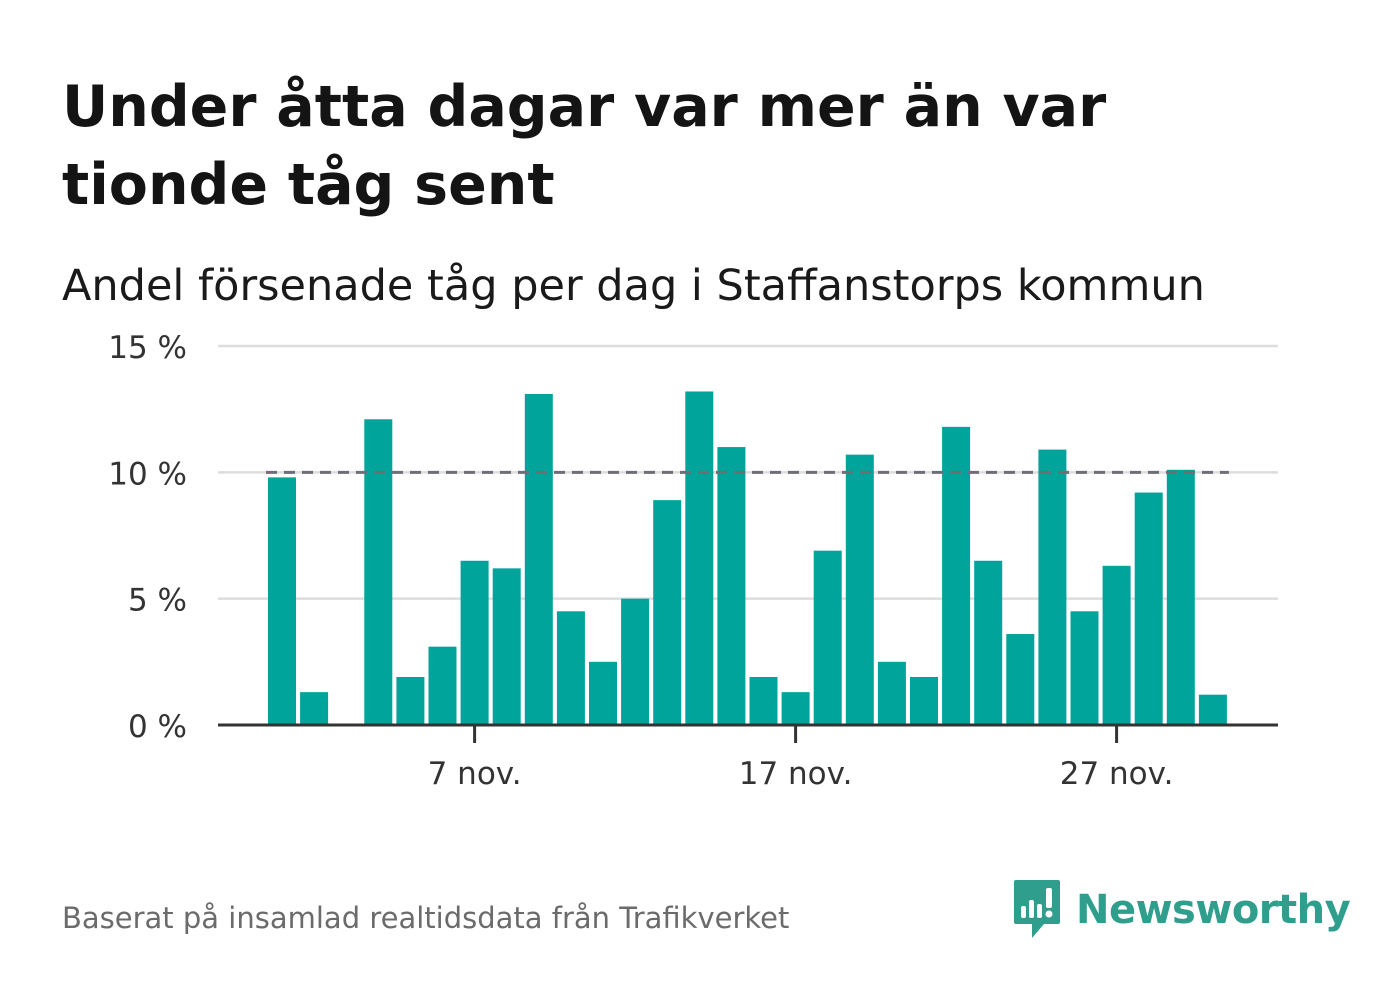 This screenshot has width=1382, height=999. Describe the element at coordinates (1117, 774) in the screenshot. I see `x-tick-label: 27 nov.` at that location.